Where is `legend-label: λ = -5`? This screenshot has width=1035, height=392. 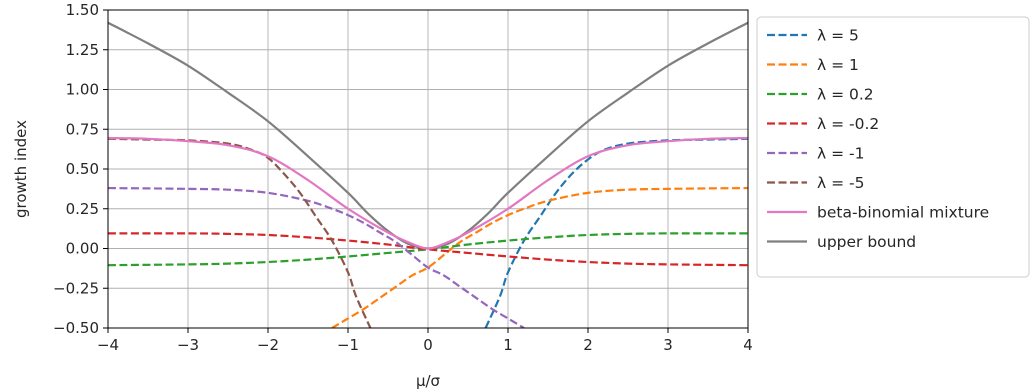
legend-label: λ = -5 is located at coordinates (840, 183).